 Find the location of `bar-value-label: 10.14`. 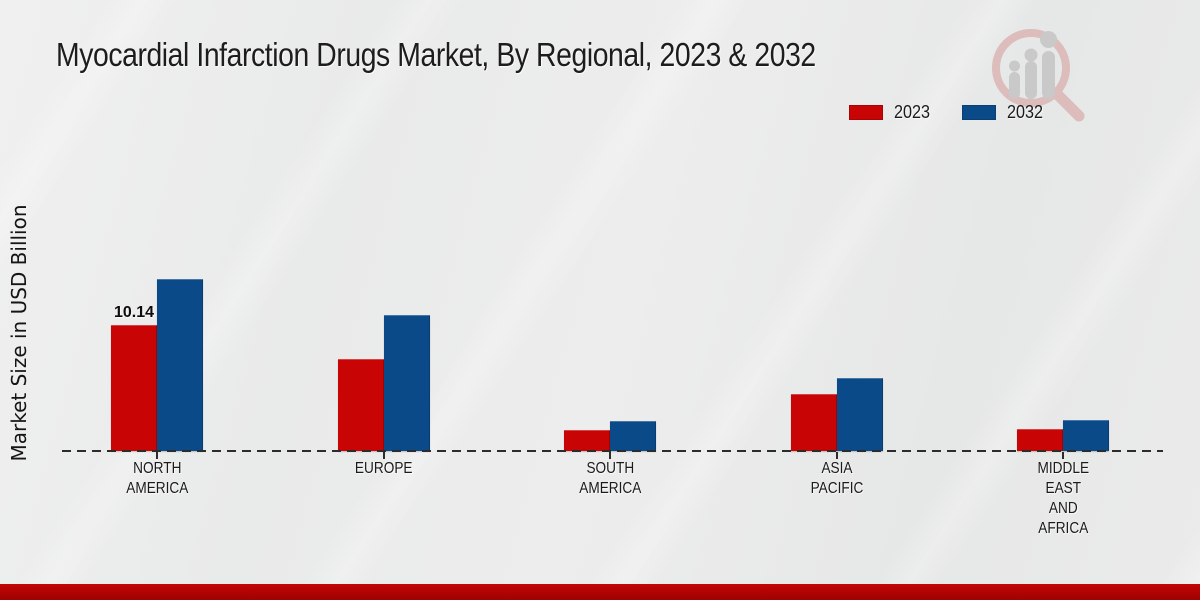

bar-value-label: 10.14 is located at coordinates (134, 312).